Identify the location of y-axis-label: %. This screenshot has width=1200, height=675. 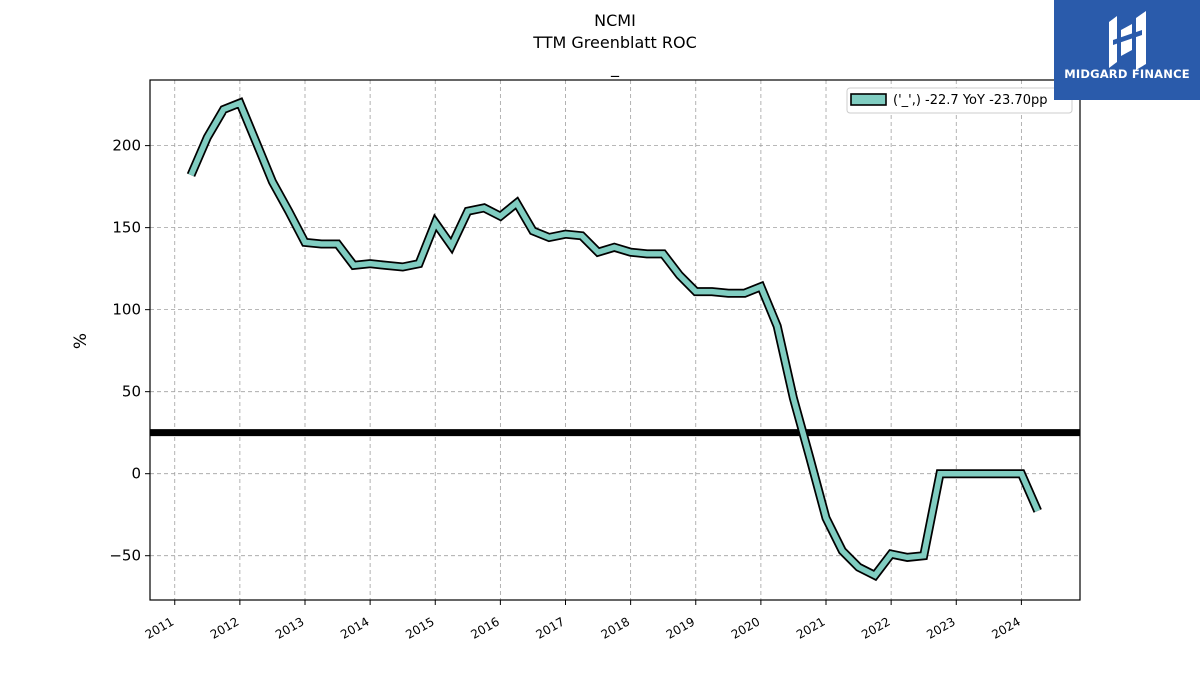
(81, 341).